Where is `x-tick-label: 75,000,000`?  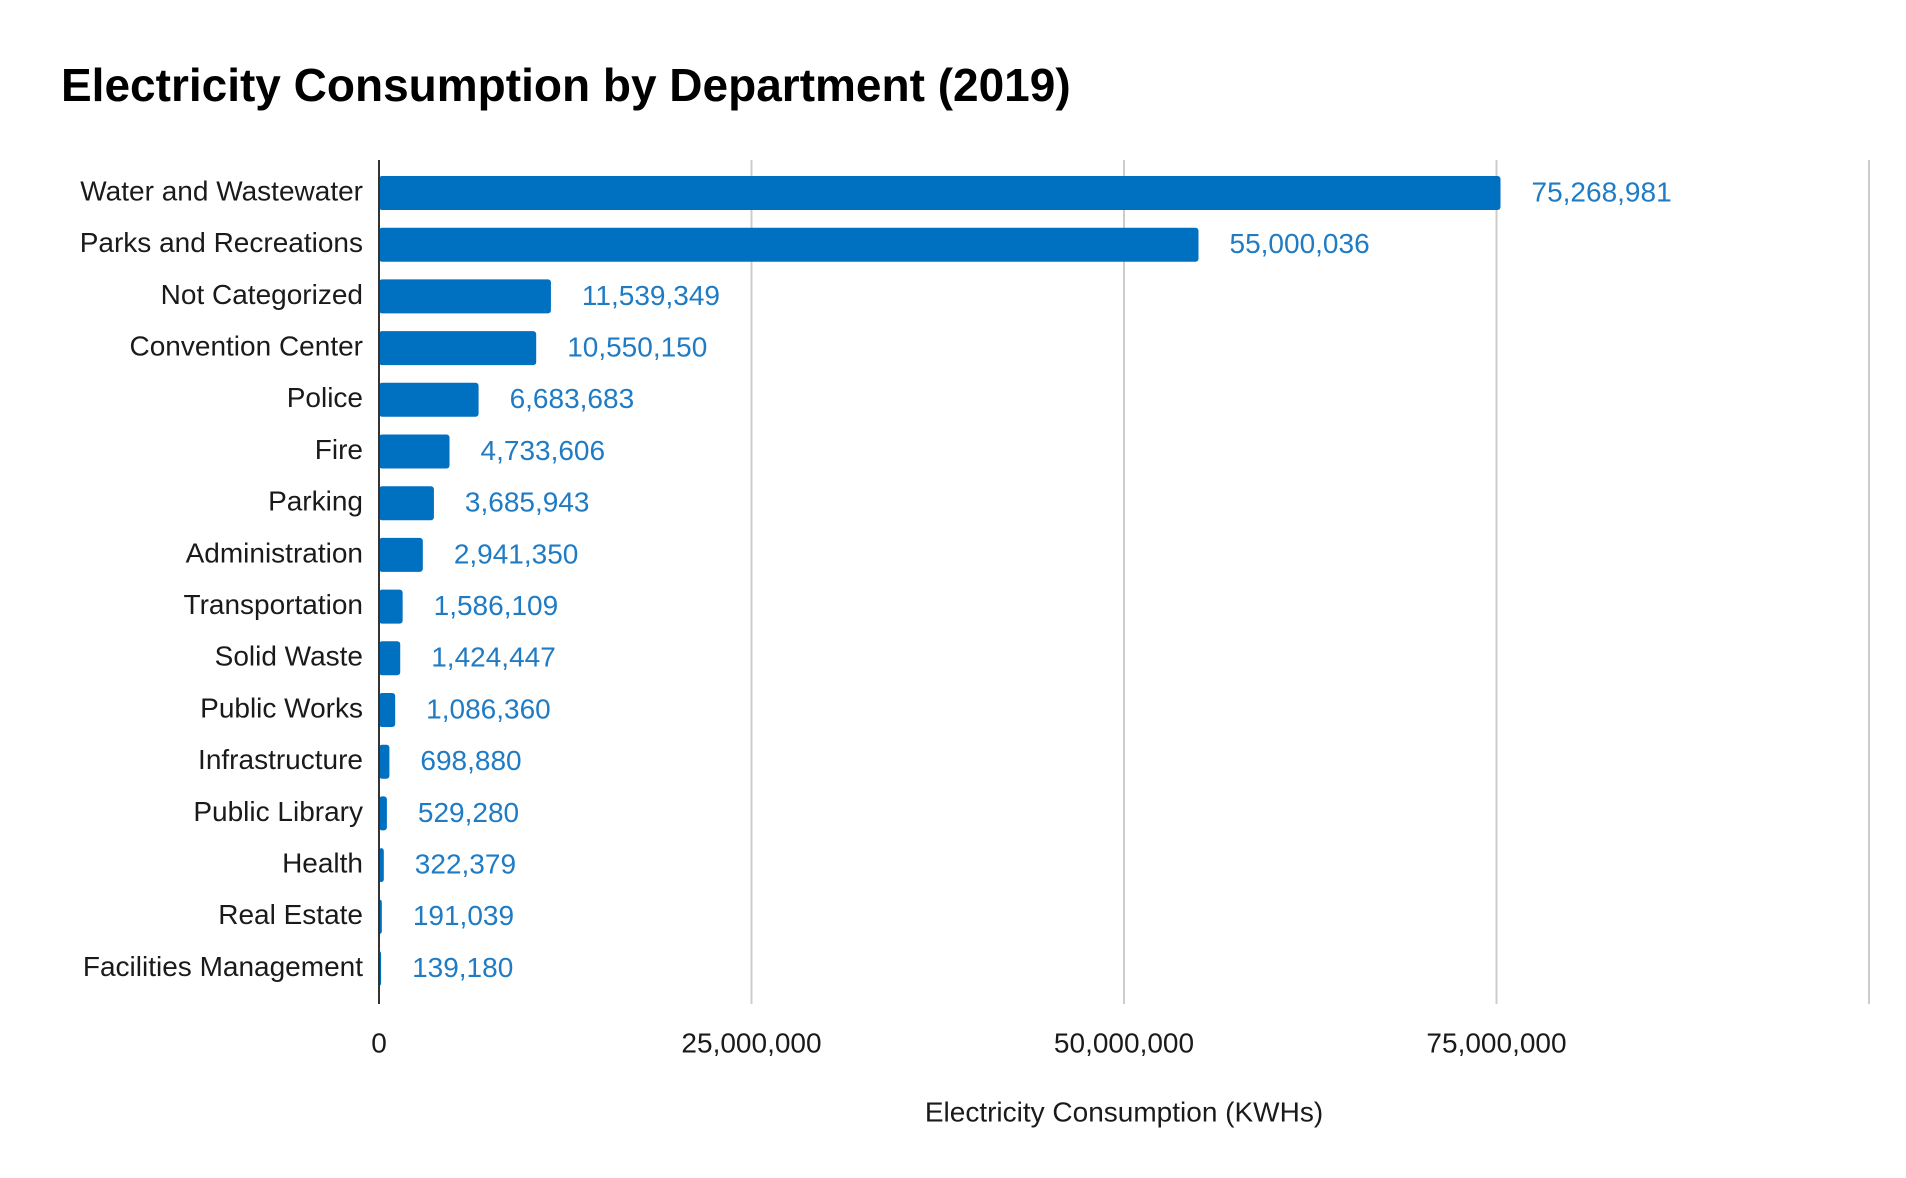 x-tick-label: 75,000,000 is located at coordinates (1496, 1042).